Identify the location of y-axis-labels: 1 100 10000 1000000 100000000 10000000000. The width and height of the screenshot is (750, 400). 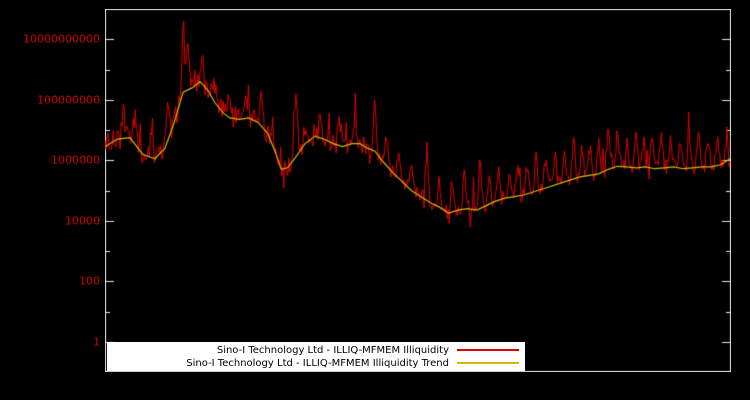
(52, 190).